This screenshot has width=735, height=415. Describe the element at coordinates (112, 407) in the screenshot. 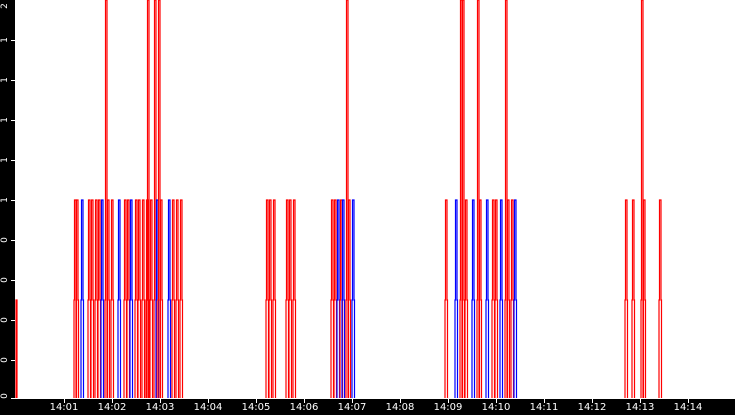

I see `x-tick-label: 14:02` at that location.